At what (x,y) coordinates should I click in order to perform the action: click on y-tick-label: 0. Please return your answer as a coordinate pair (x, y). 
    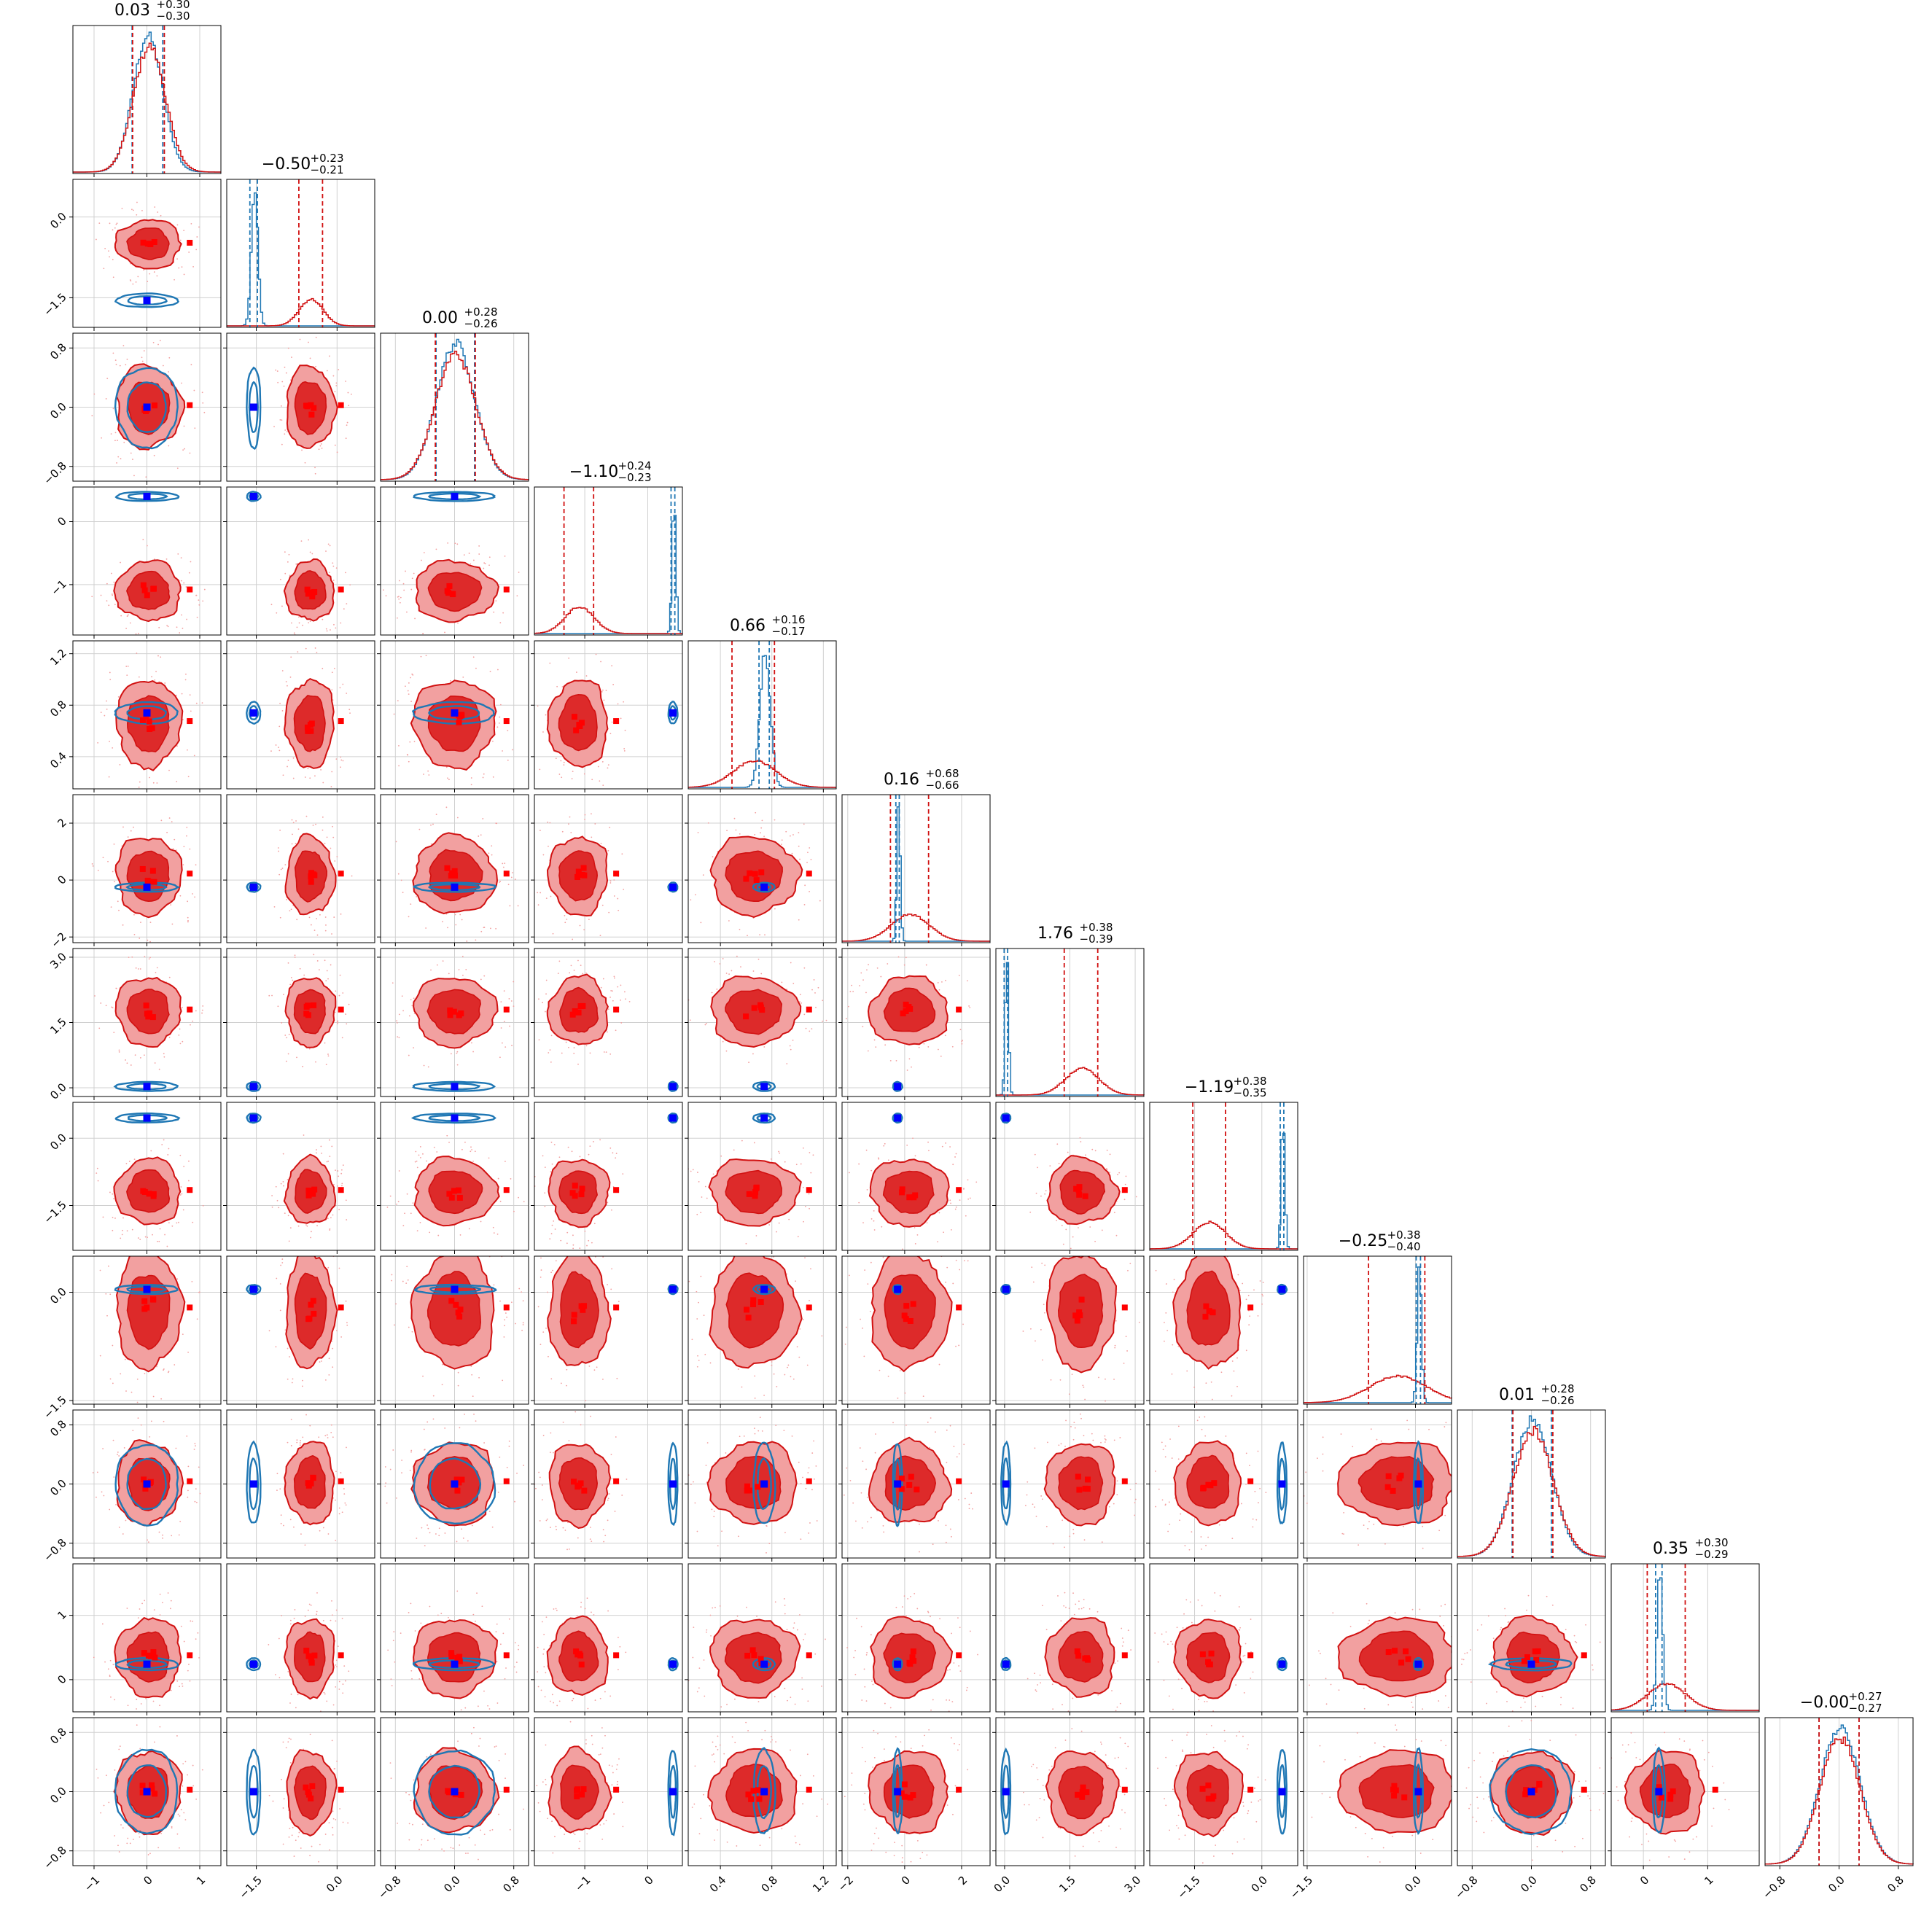
    Looking at the image, I should click on (62, 880).